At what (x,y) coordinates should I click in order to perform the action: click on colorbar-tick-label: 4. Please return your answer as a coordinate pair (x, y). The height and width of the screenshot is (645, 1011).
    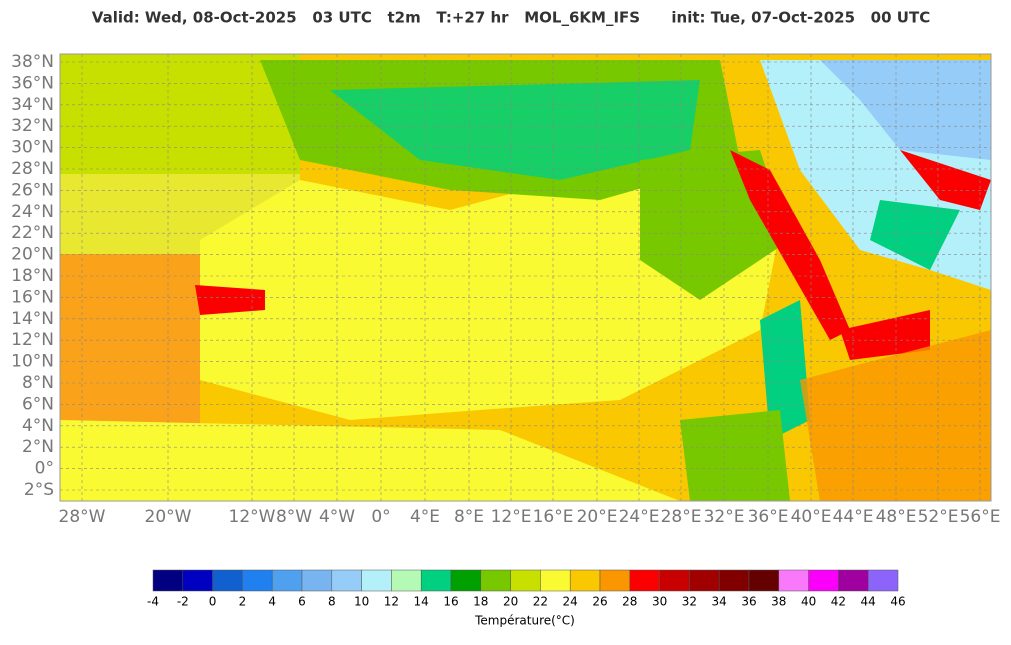
    Looking at the image, I should click on (272, 602).